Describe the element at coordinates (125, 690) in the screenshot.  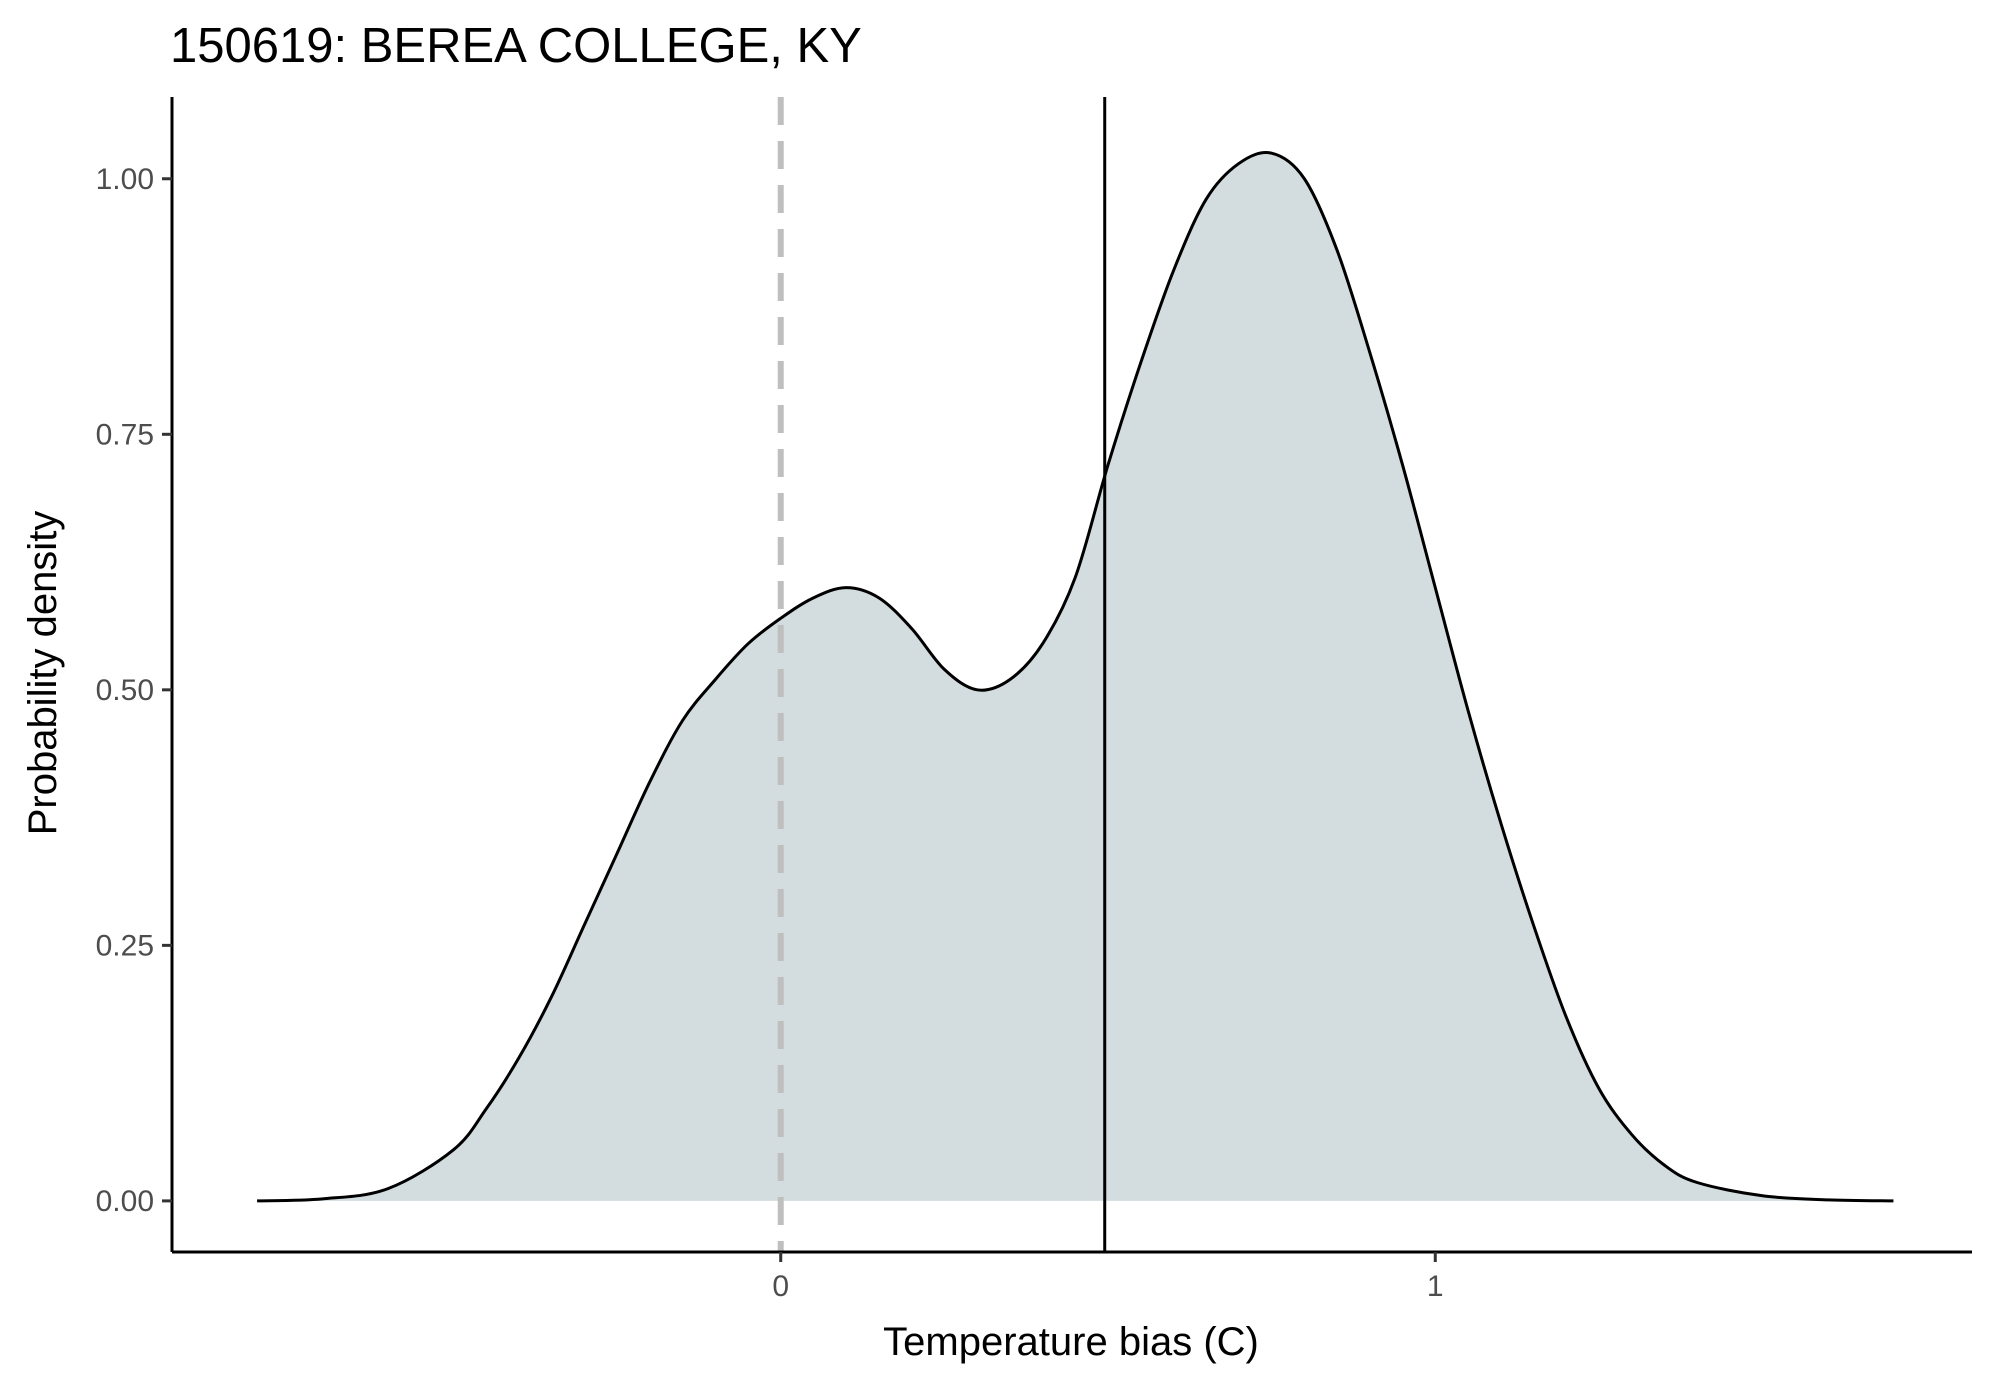
I see `y-tick-label: 0.50` at that location.